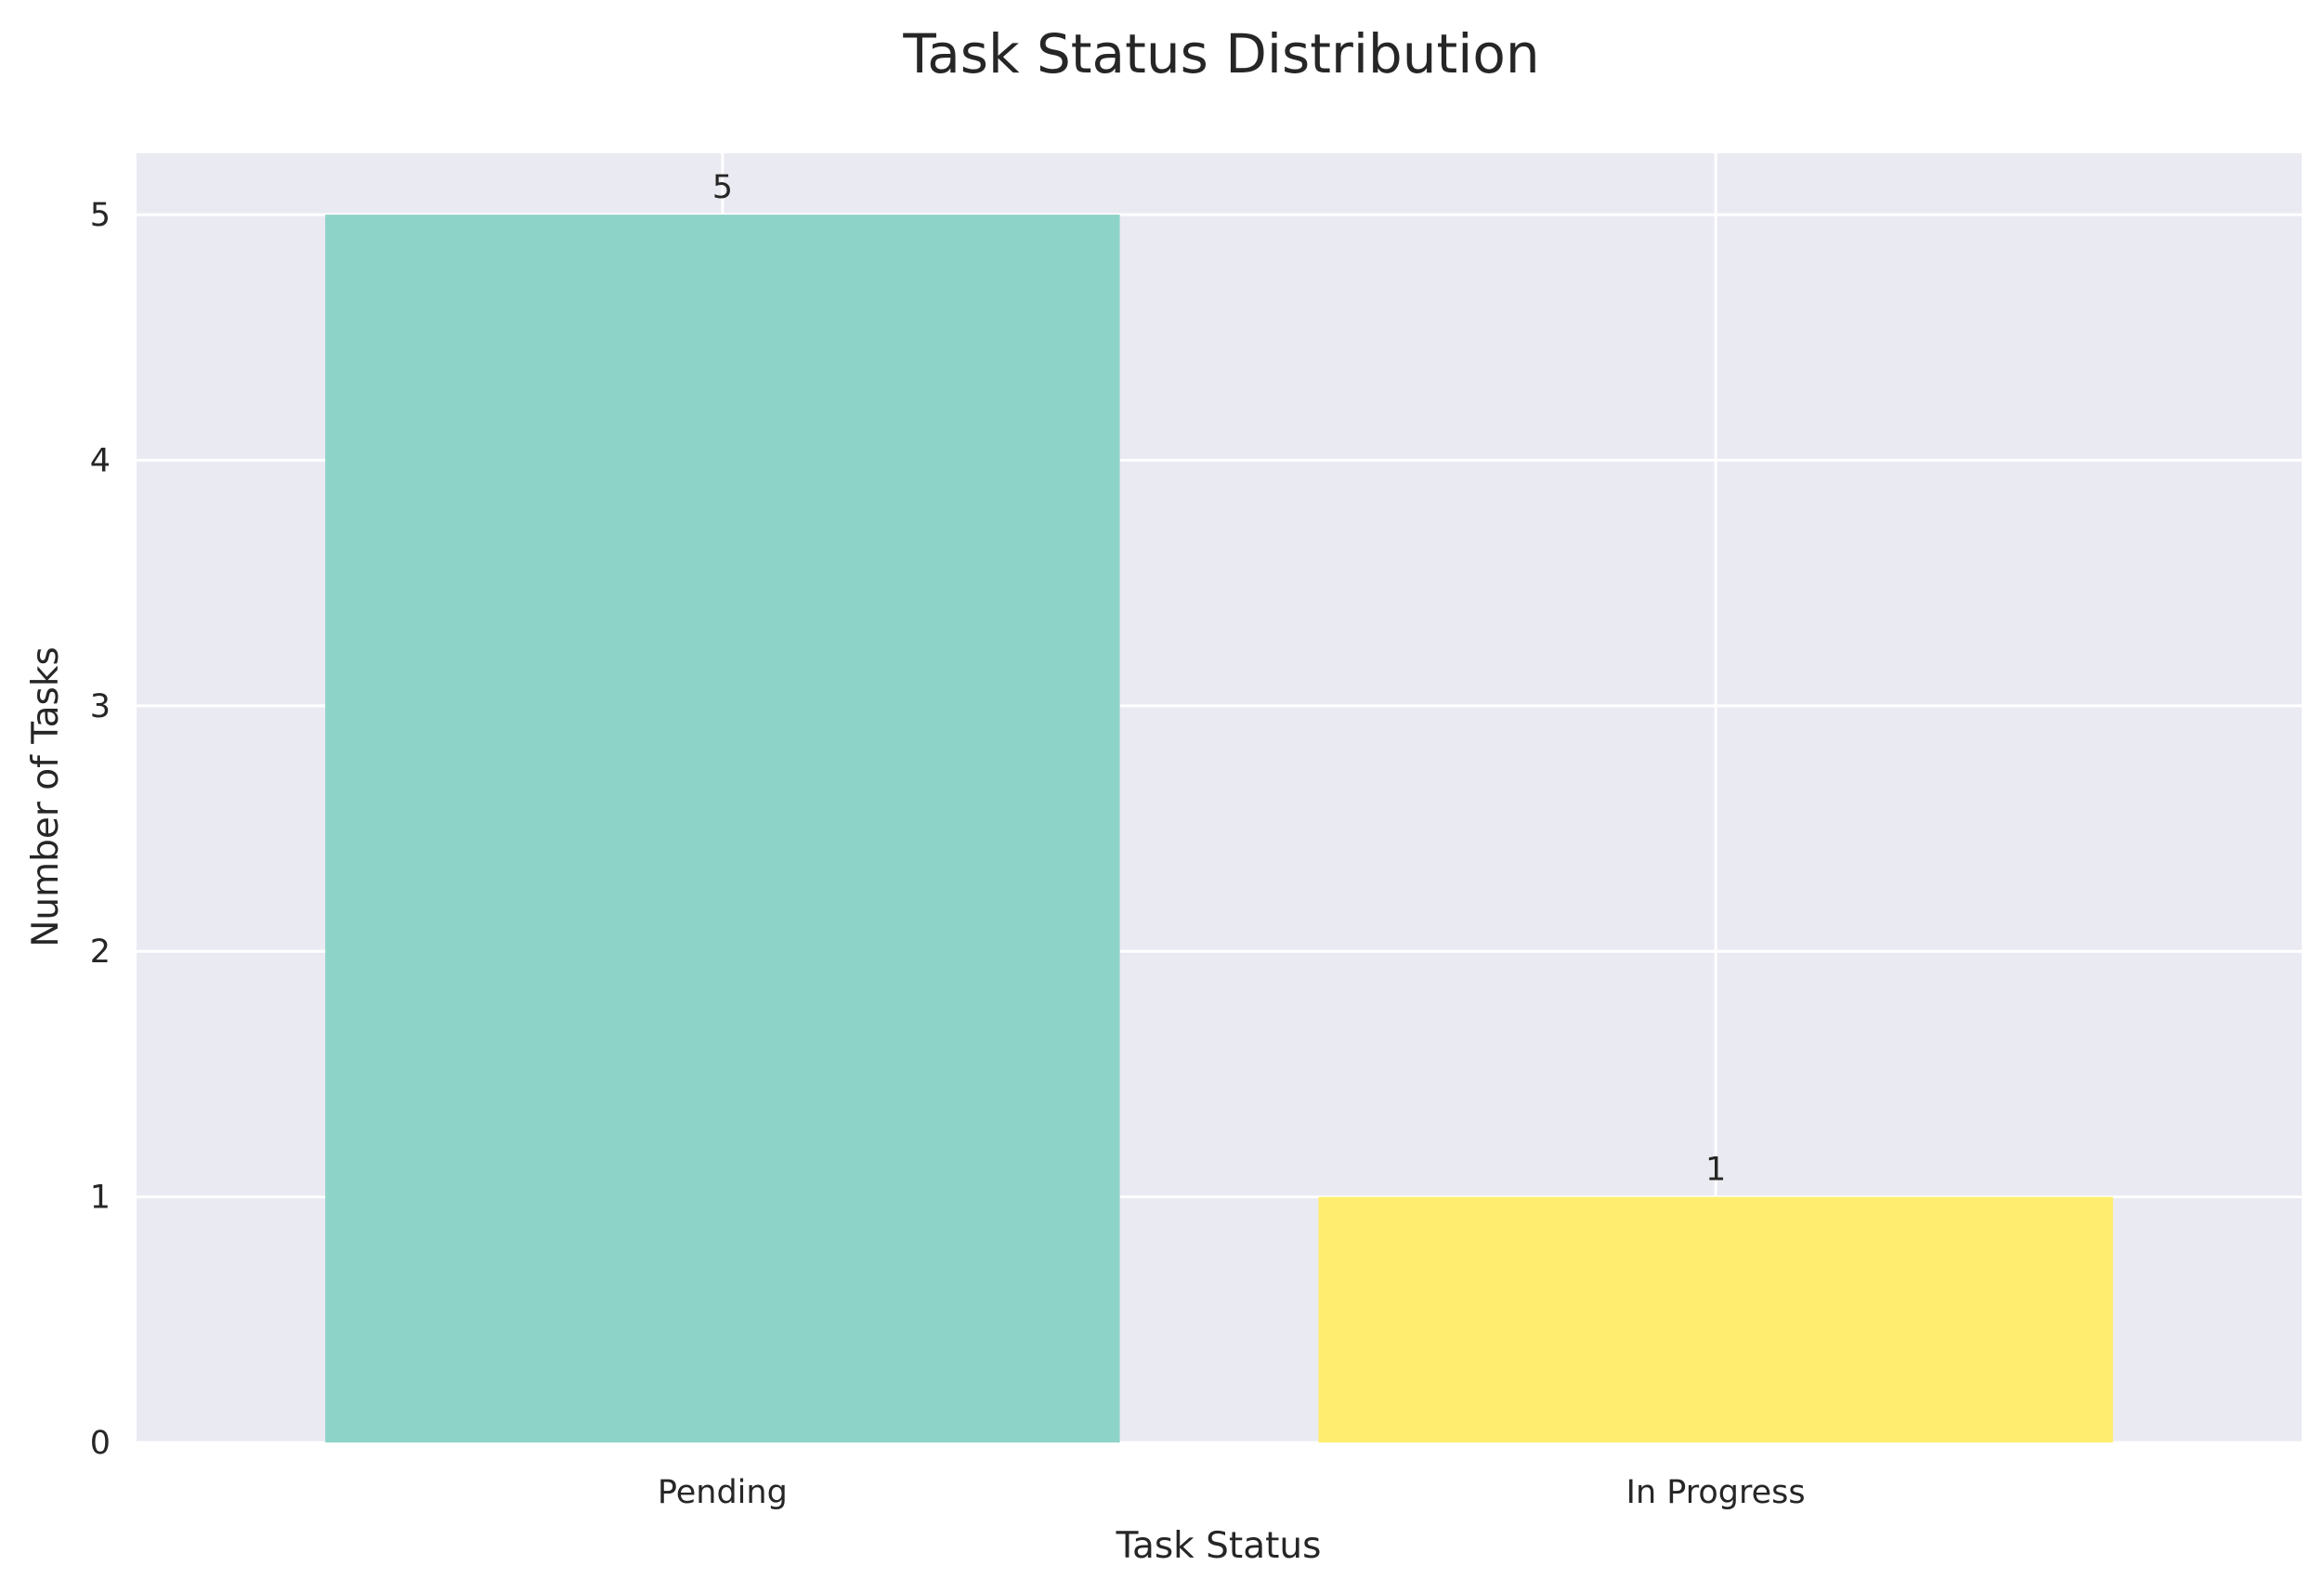  What do you see at coordinates (1232, 1492) in the screenshot?
I see `x-axis-ticks: Pending In Progress` at bounding box center [1232, 1492].